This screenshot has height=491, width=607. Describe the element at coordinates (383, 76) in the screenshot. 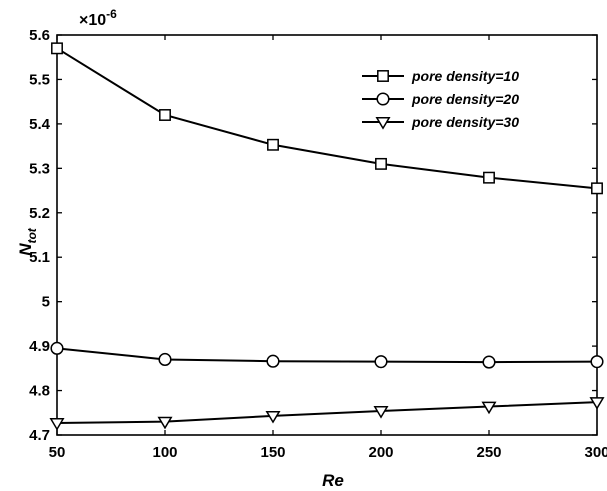

I see `legend-marker-square` at that location.